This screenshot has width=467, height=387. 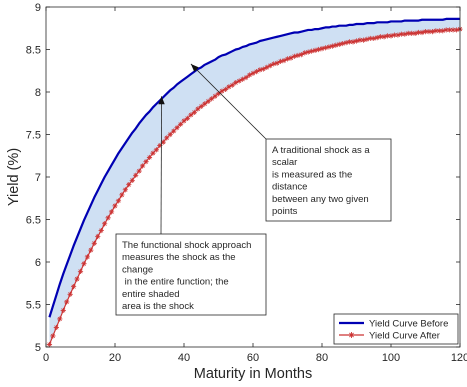 I want to click on annotation-text-line: measures the shock as the, so click(x=179, y=257).